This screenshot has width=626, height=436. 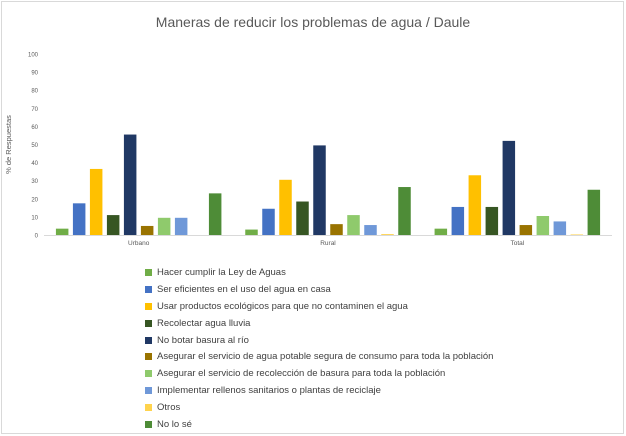 I want to click on legend-label: Recolectar agua lluvia, so click(x=204, y=323).